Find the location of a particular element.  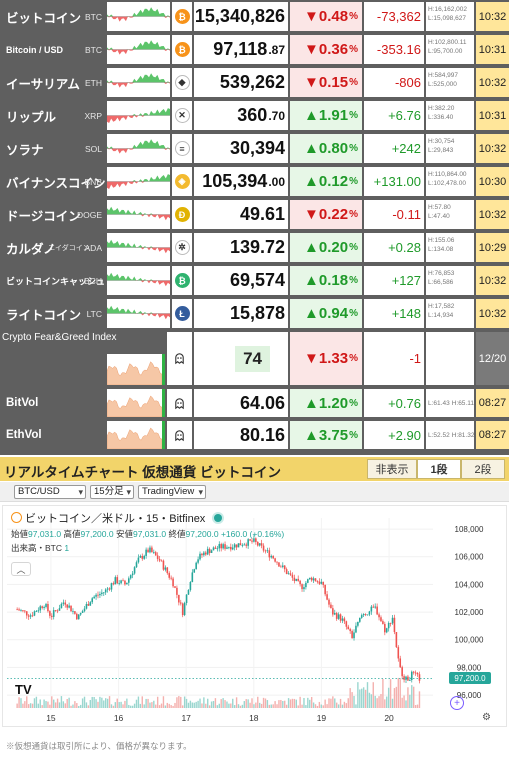

add-plus-button: + is located at coordinates (457, 703).